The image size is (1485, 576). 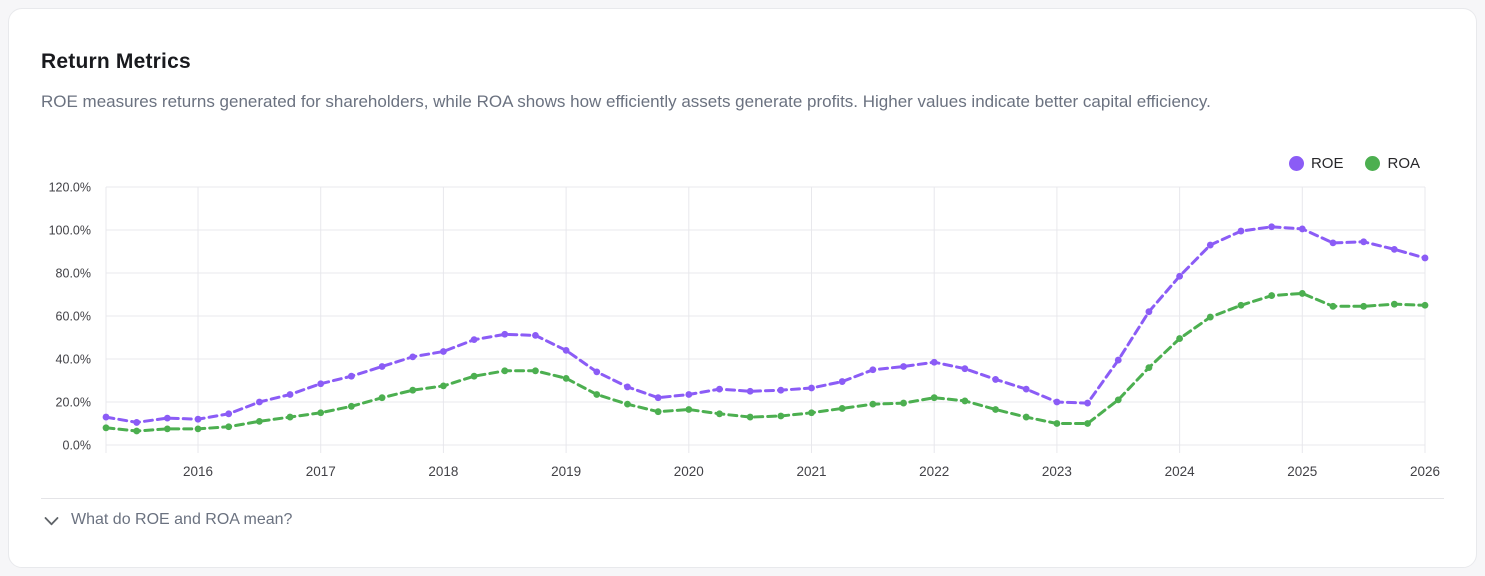 I want to click on svg-text: 2024, so click(x=1180, y=471).